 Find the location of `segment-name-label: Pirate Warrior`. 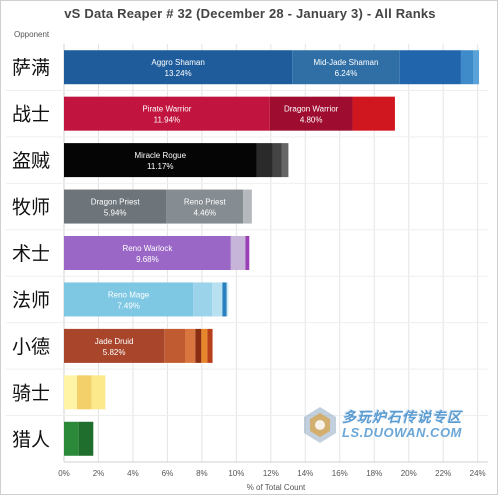

segment-name-label: Pirate Warrior is located at coordinates (166, 109).